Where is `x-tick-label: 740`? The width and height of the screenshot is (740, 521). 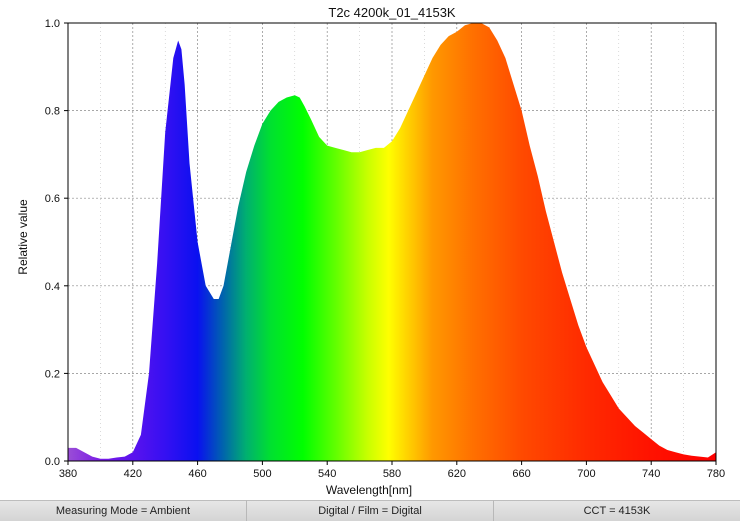
x-tick-label: 740 is located at coordinates (651, 474).